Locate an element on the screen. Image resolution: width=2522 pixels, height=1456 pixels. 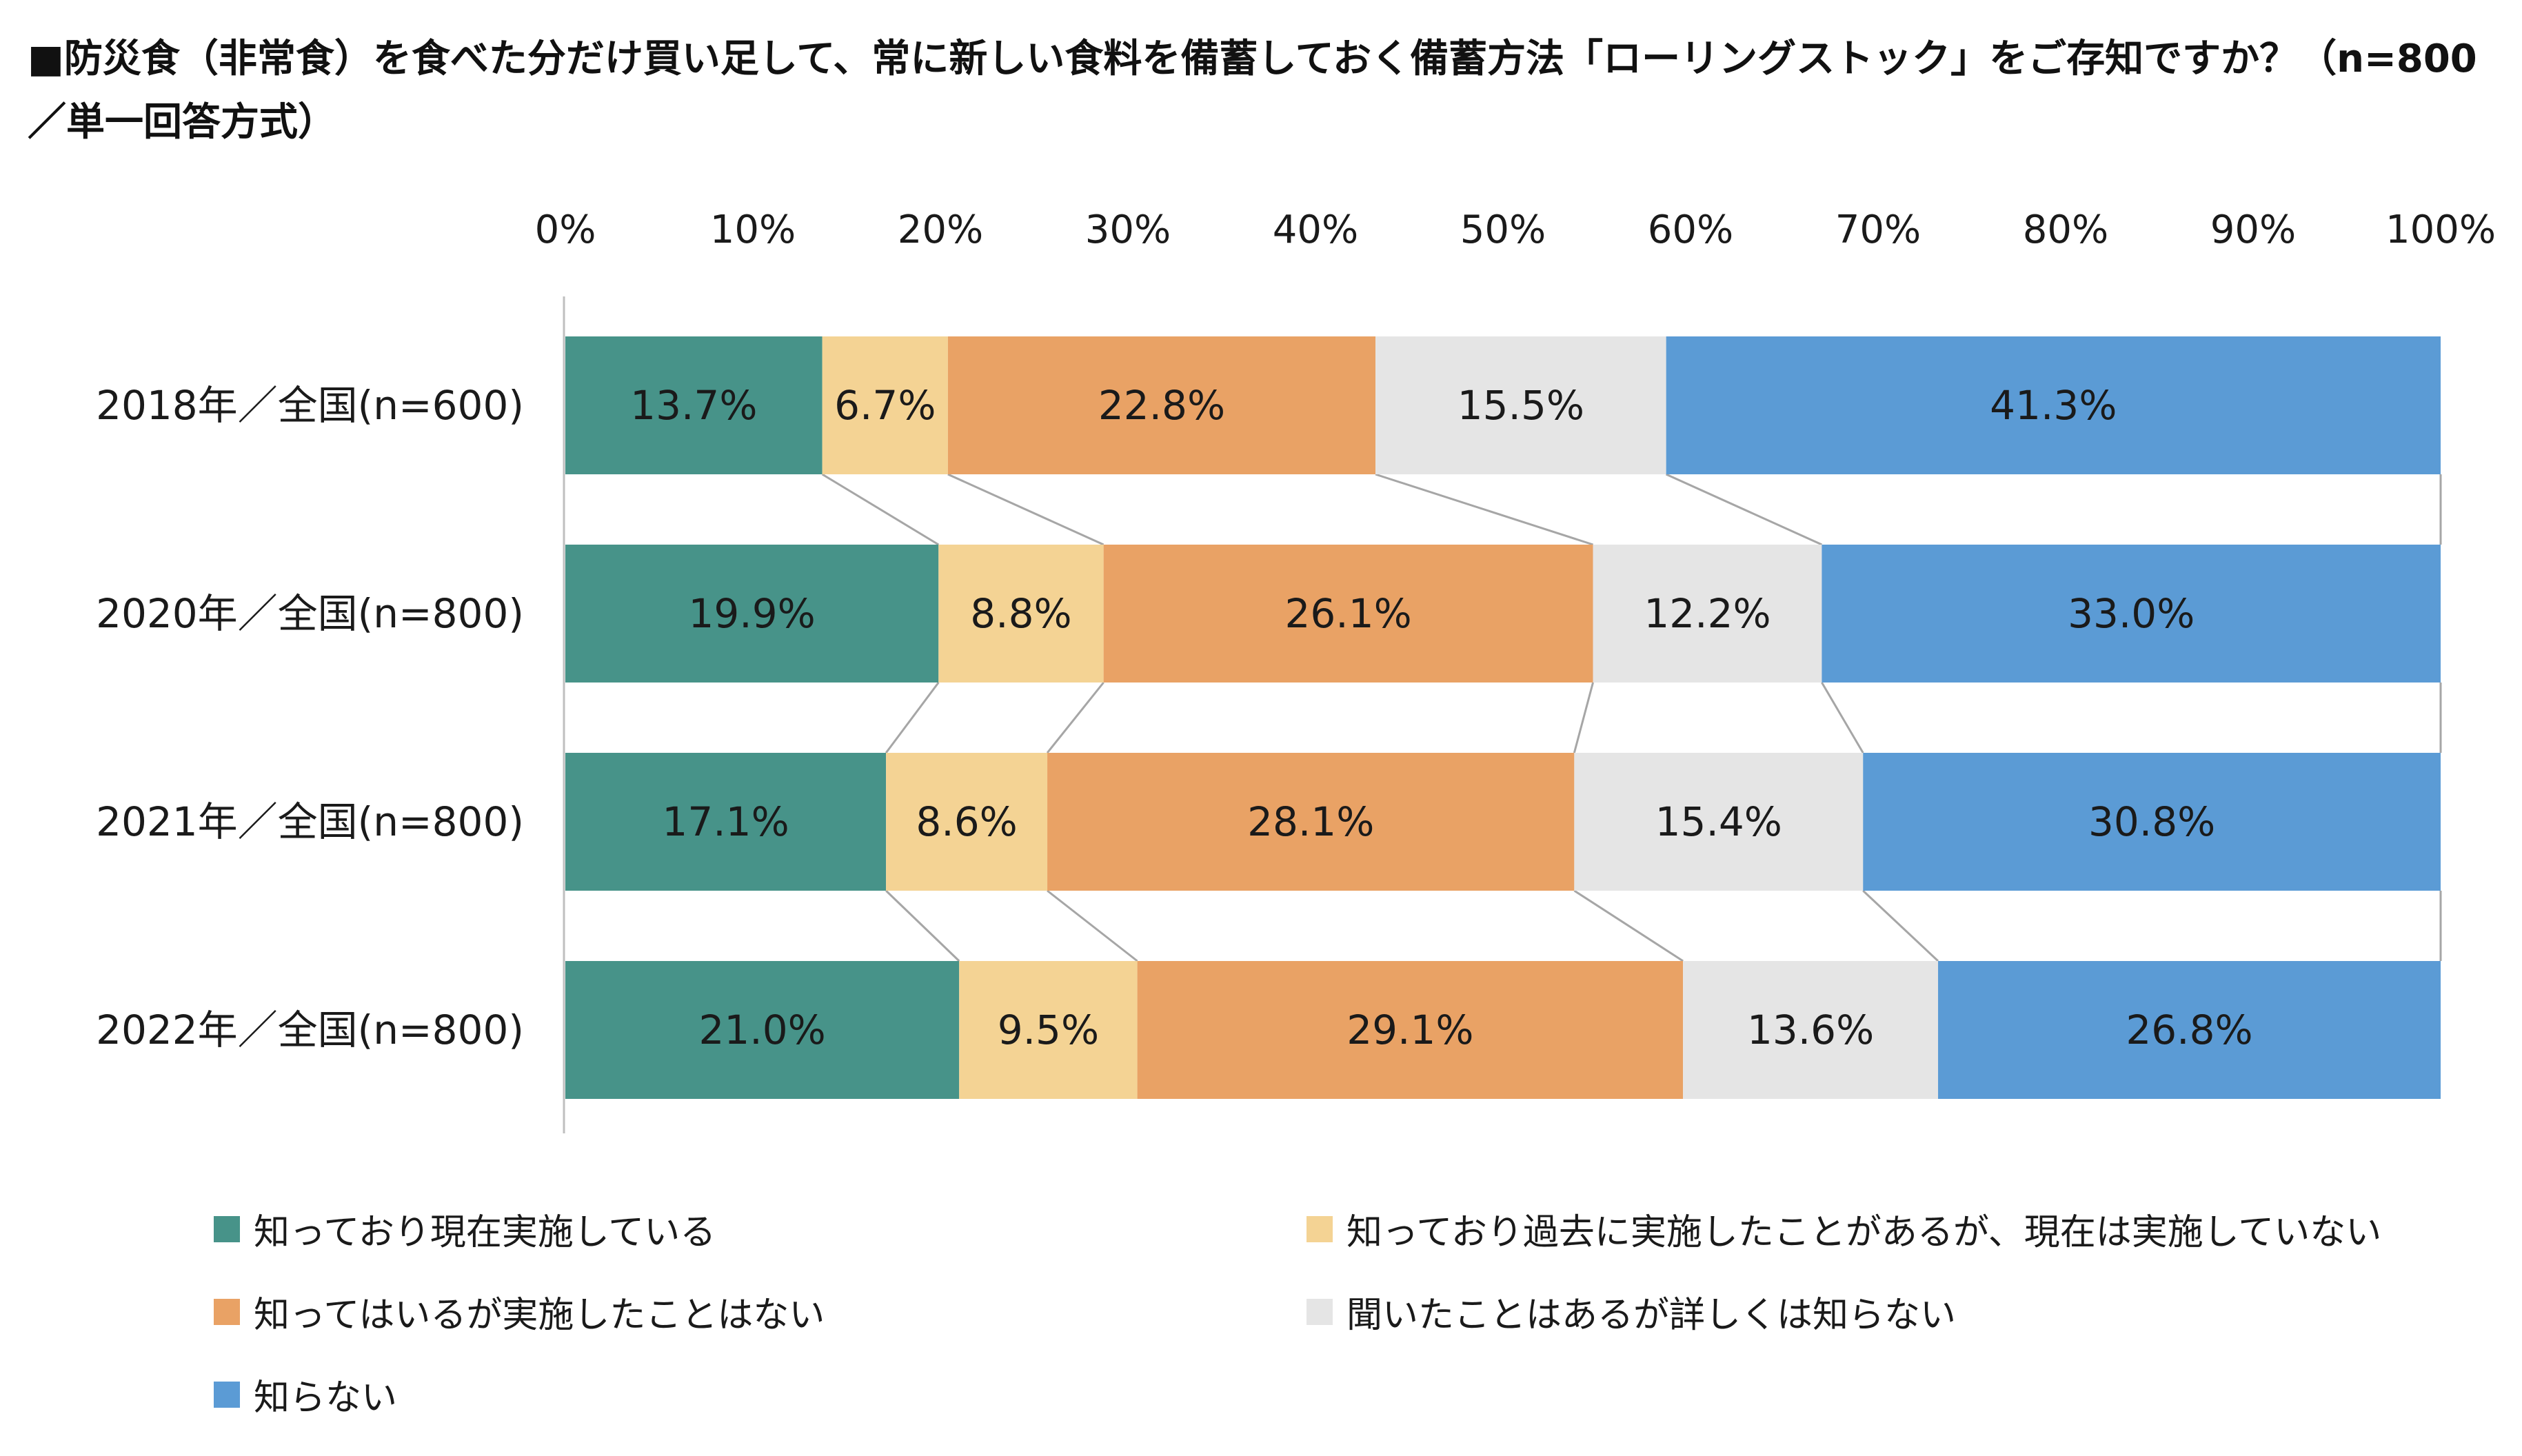
category-label: 2018年／全国(n=600) is located at coordinates (310, 405).